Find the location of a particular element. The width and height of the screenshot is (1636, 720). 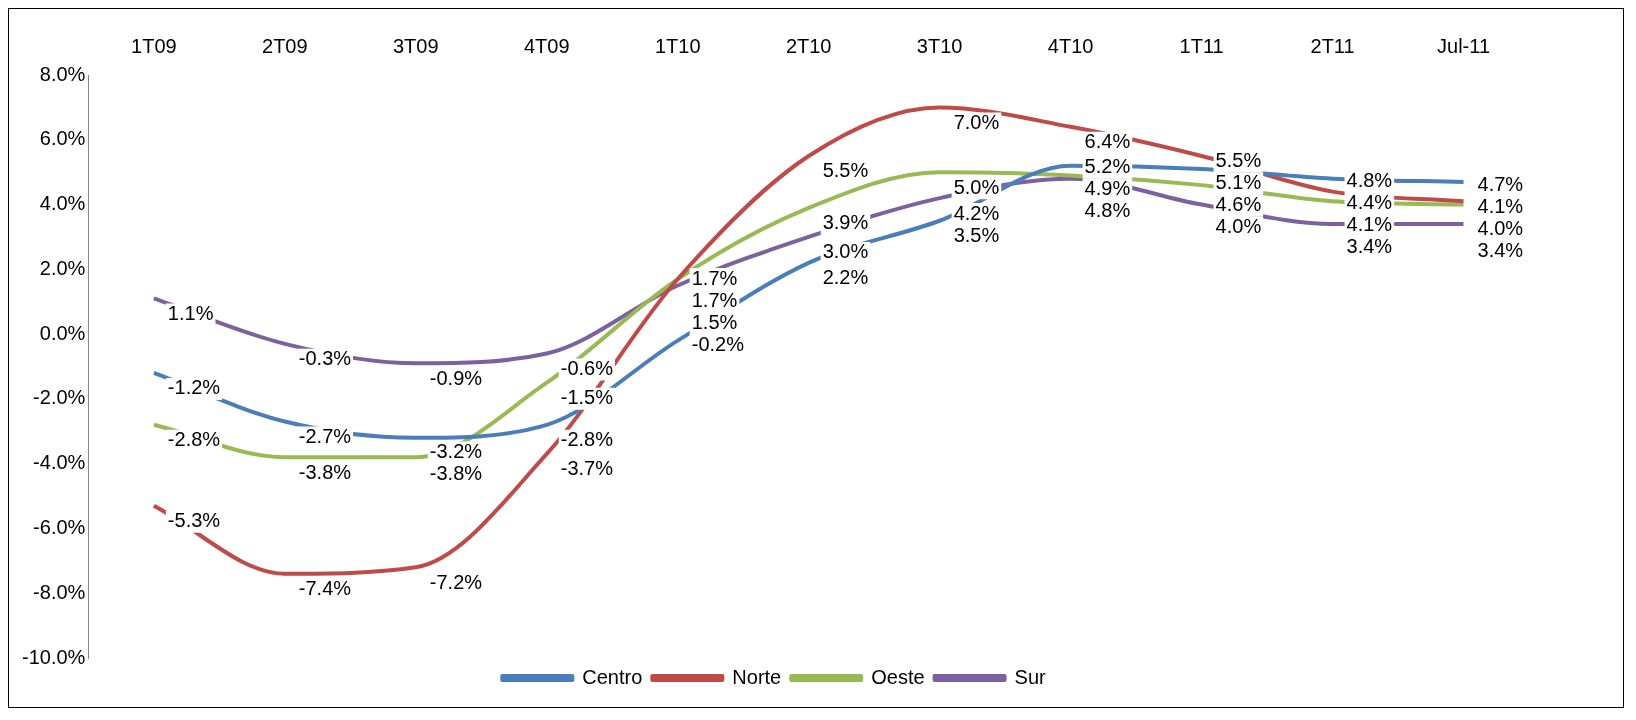

x-tick-label: 2T11 is located at coordinates (1332, 45).